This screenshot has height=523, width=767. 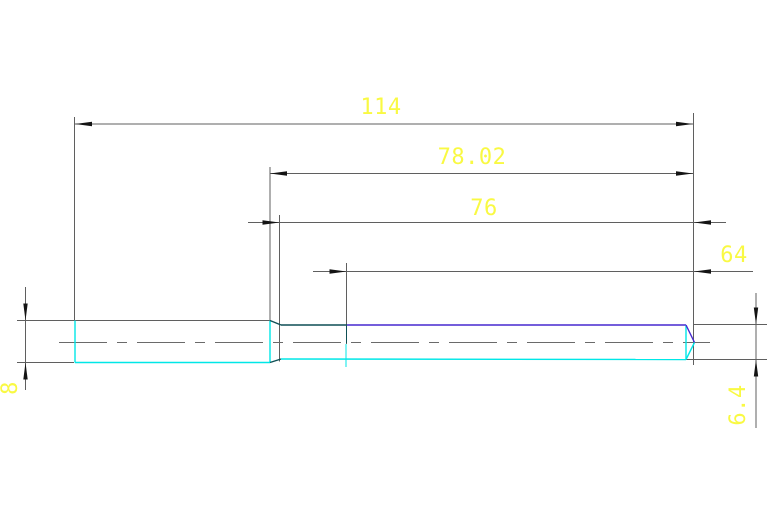 I want to click on dim-64-arrow-left, so click(x=338, y=271).